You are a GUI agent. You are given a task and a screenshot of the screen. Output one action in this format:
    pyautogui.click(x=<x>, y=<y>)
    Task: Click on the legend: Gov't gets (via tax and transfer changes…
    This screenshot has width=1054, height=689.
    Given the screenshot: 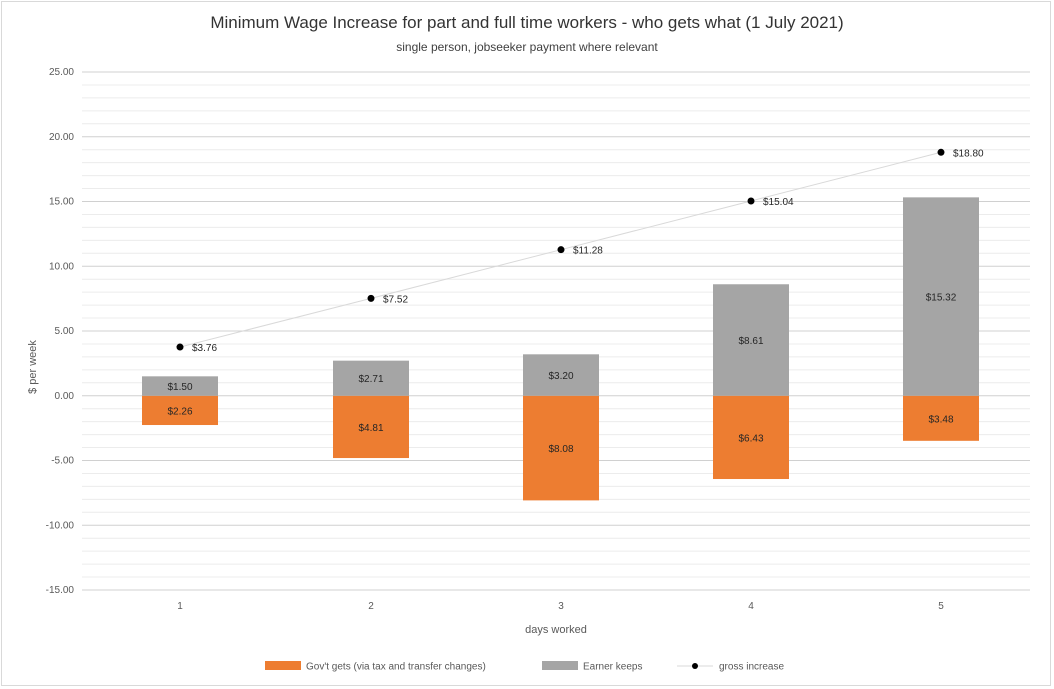 What is the action you would take?
    pyautogui.click(x=524, y=667)
    